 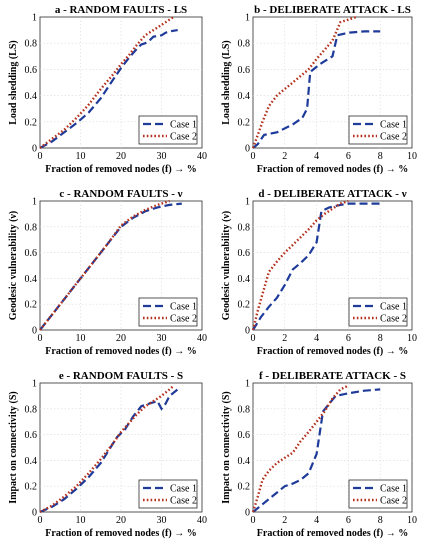 What do you see at coordinates (332, 194) in the screenshot?
I see `panel-title: d - DELIBERATE ATTACK - ν` at bounding box center [332, 194].